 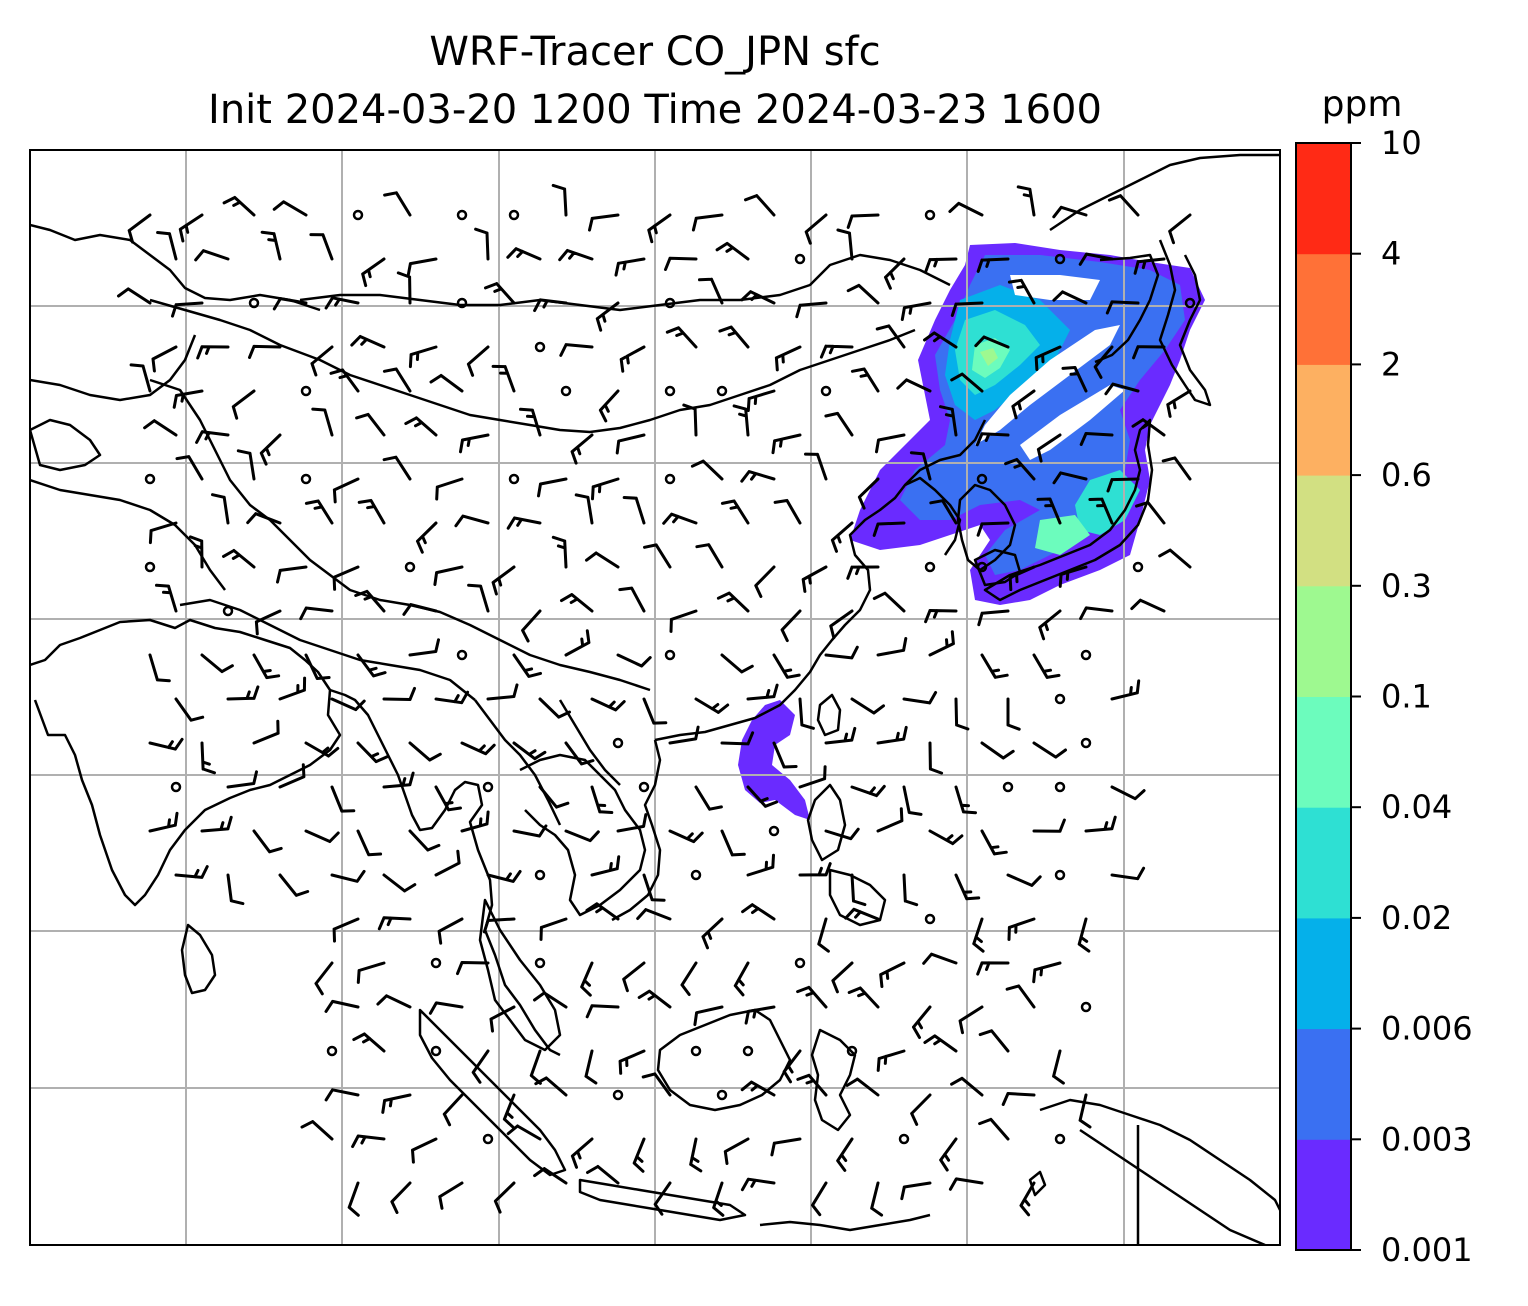 What do you see at coordinates (186, 762) in the screenshot?
I see `india-coast` at bounding box center [186, 762].